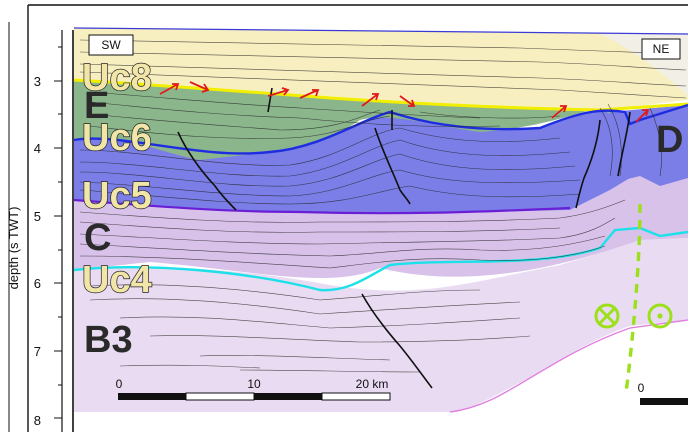  I want to click on ne-box, so click(661, 49).